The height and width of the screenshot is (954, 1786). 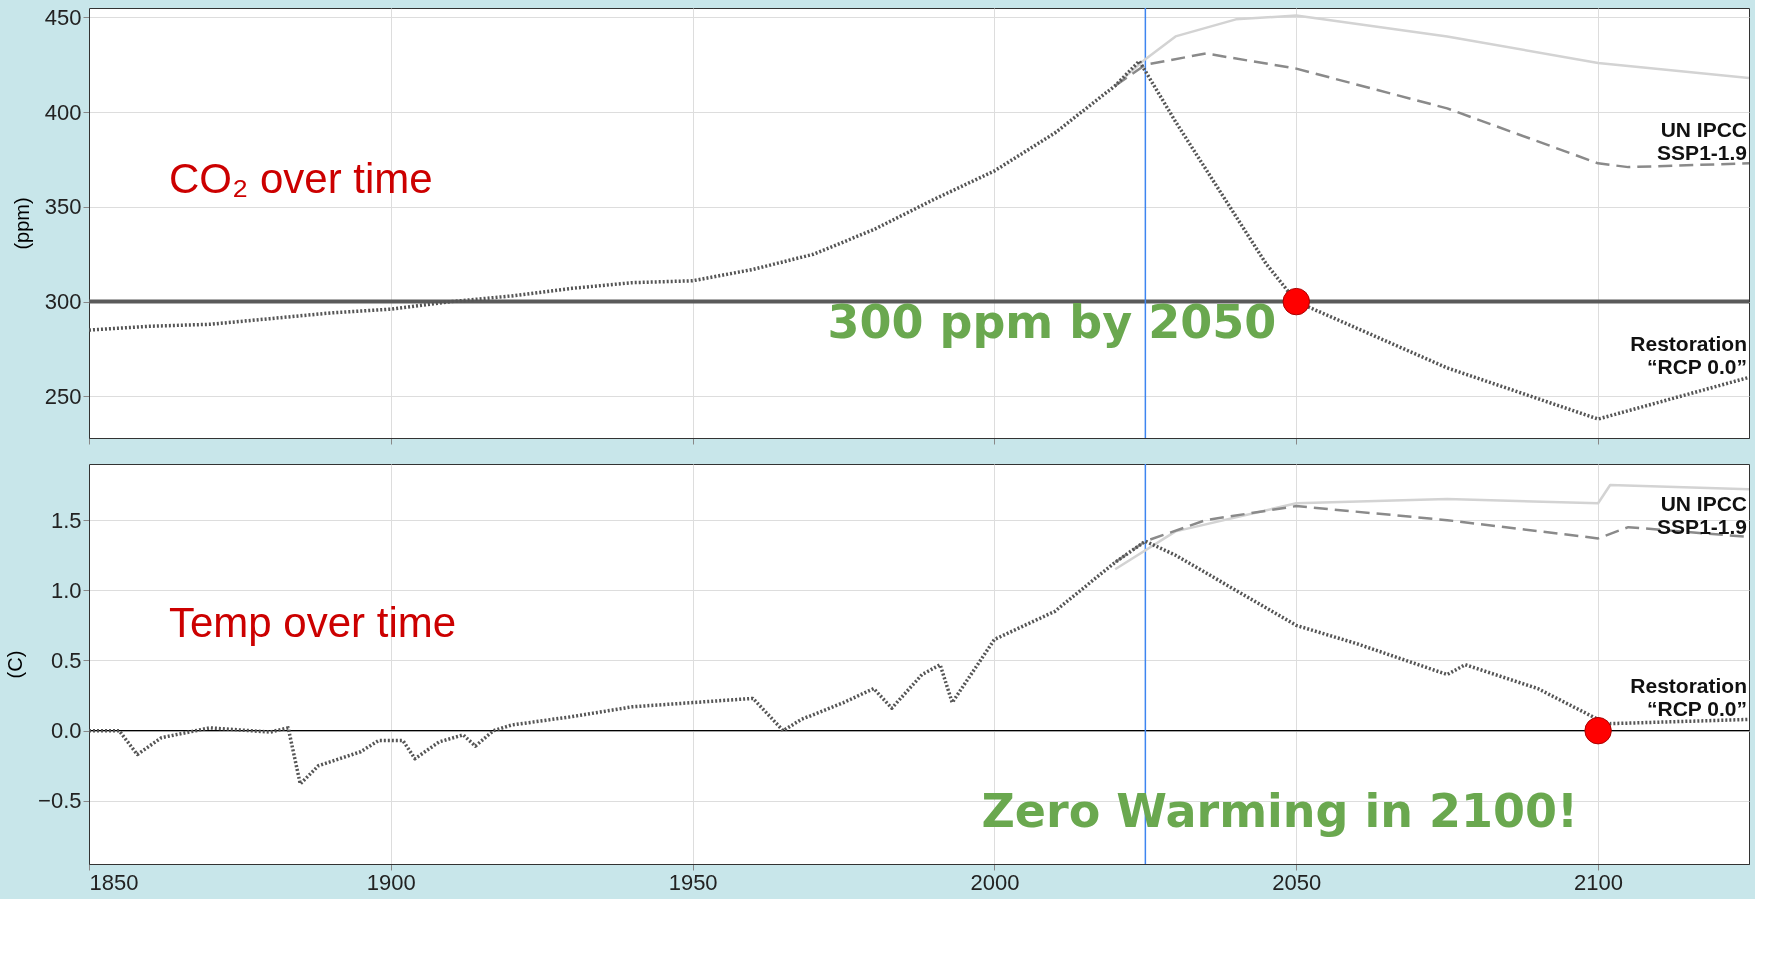 I want to click on x-tick-label: 2000, so click(x=995, y=882).